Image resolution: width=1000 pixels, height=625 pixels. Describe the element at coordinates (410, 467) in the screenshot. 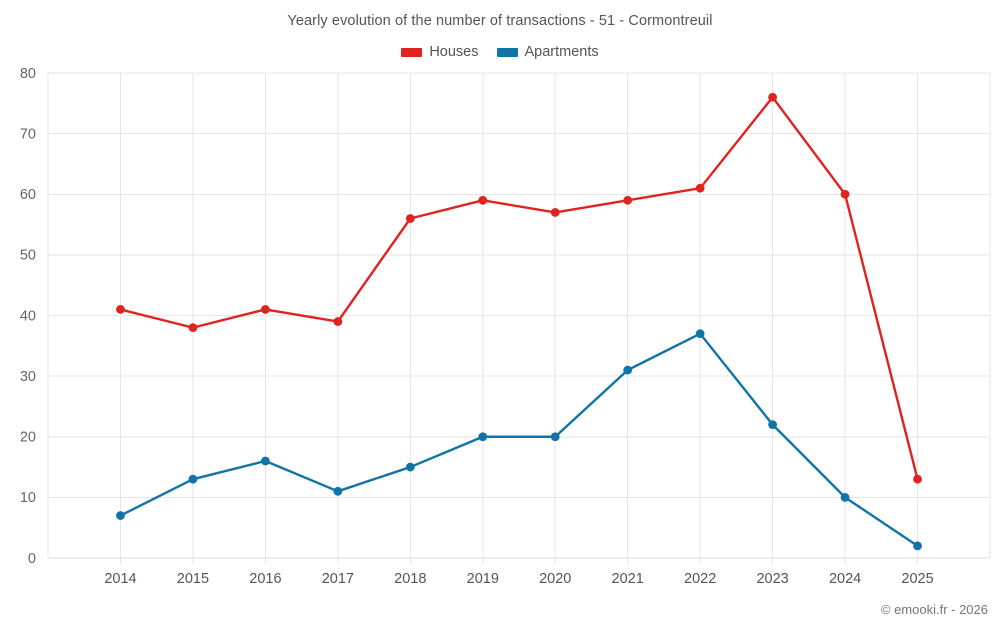

I see `data-point-apartments-2018` at that location.